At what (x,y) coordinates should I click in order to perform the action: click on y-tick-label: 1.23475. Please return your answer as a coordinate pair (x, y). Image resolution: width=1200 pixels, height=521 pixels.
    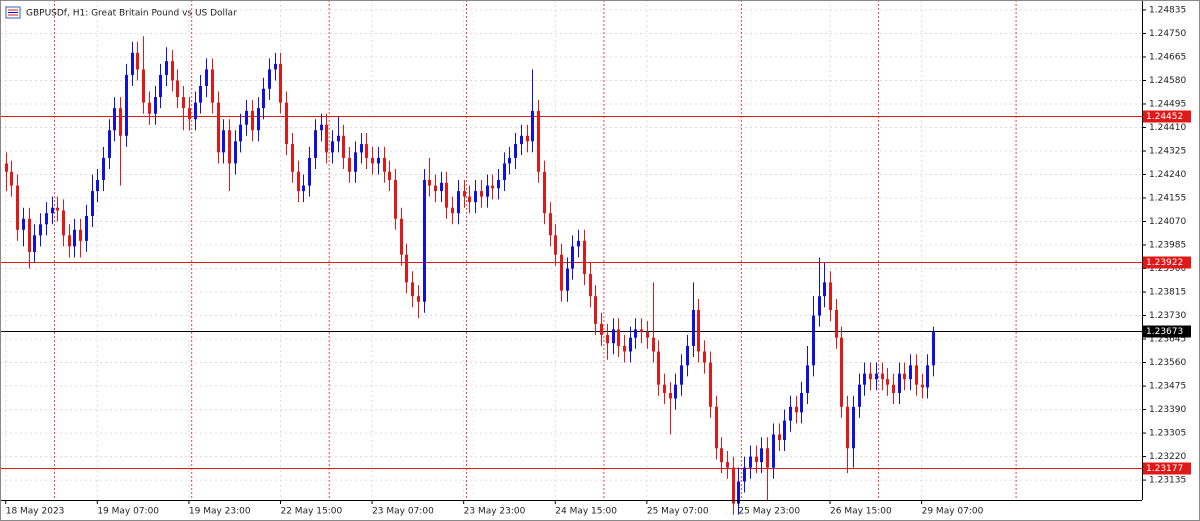
    Looking at the image, I should click on (1167, 387).